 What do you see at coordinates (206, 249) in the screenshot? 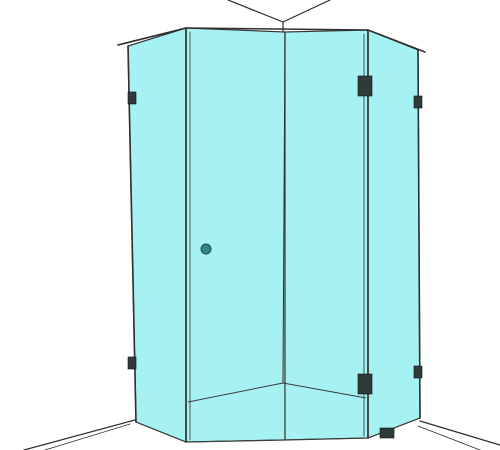
I see `door-knob` at bounding box center [206, 249].